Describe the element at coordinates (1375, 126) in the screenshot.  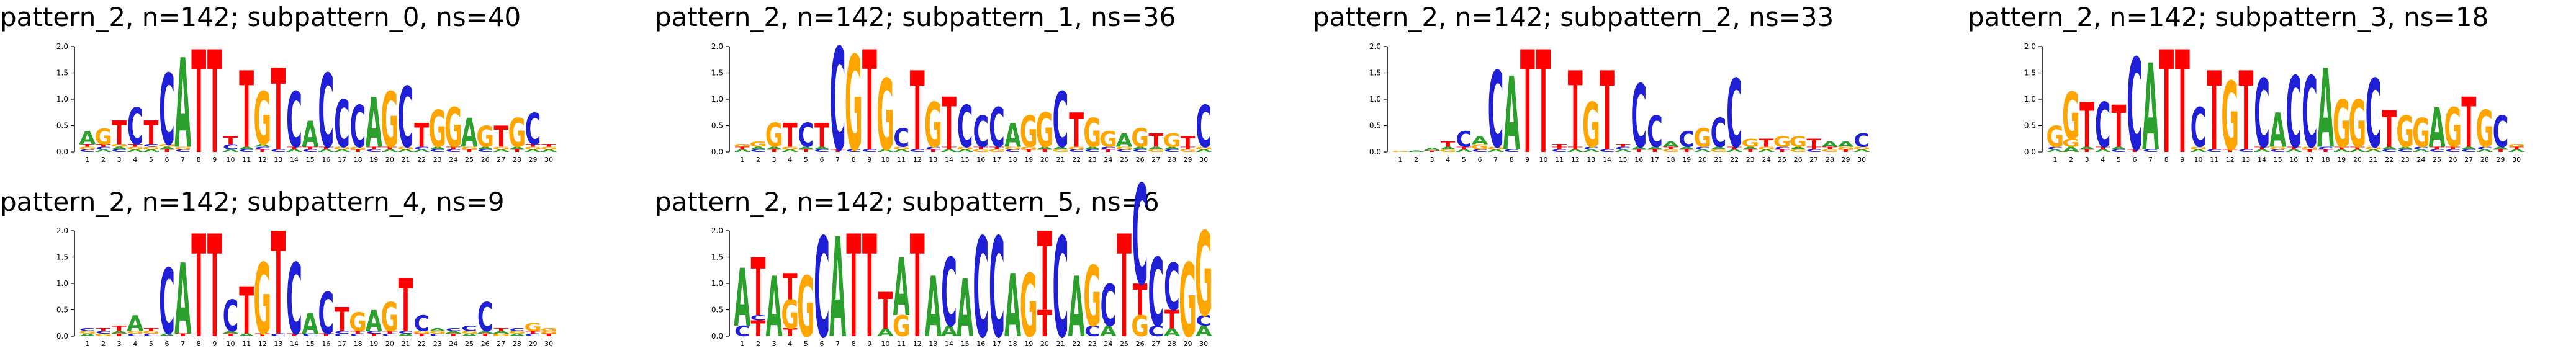
I see `y-tick-label: 0.5` at that location.